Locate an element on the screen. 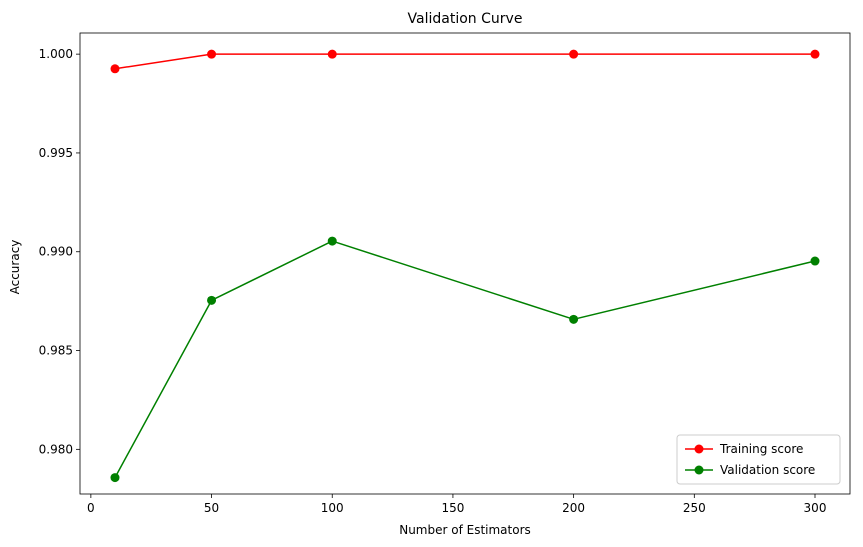  y-axis-label: Accuracy is located at coordinates (15, 267).